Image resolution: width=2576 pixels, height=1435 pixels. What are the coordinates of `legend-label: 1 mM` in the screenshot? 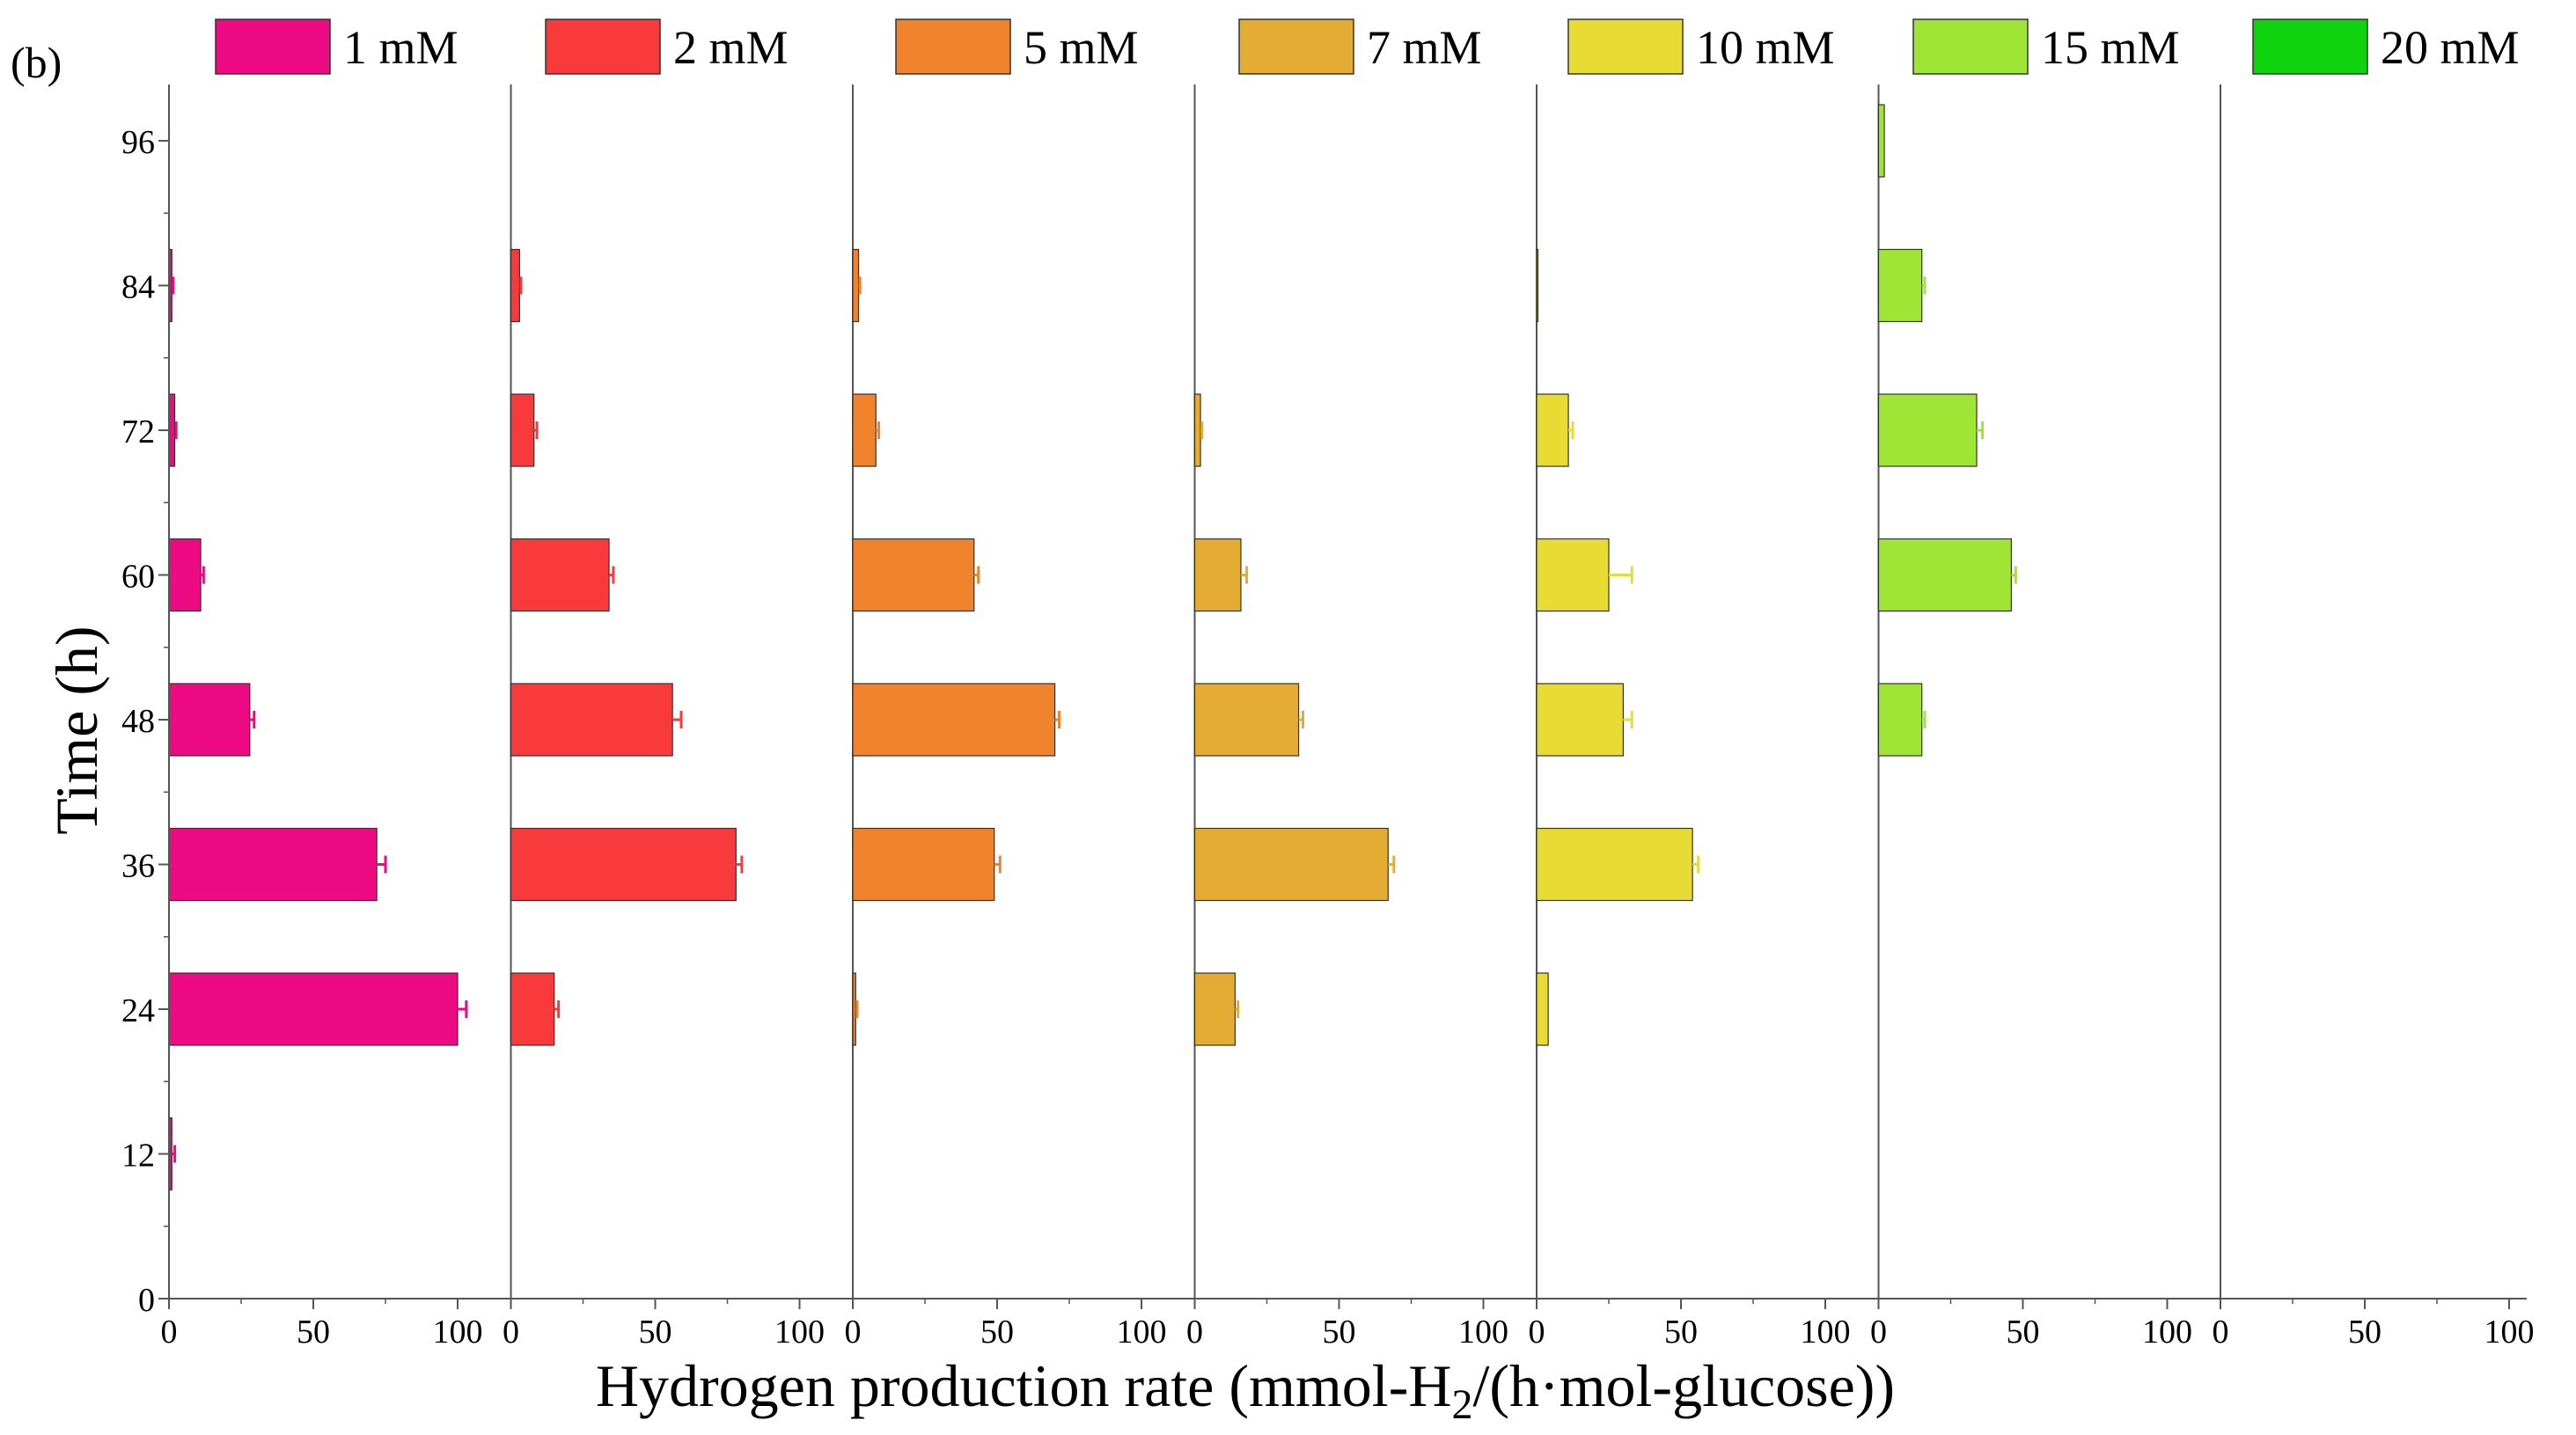 It's located at (401, 47).